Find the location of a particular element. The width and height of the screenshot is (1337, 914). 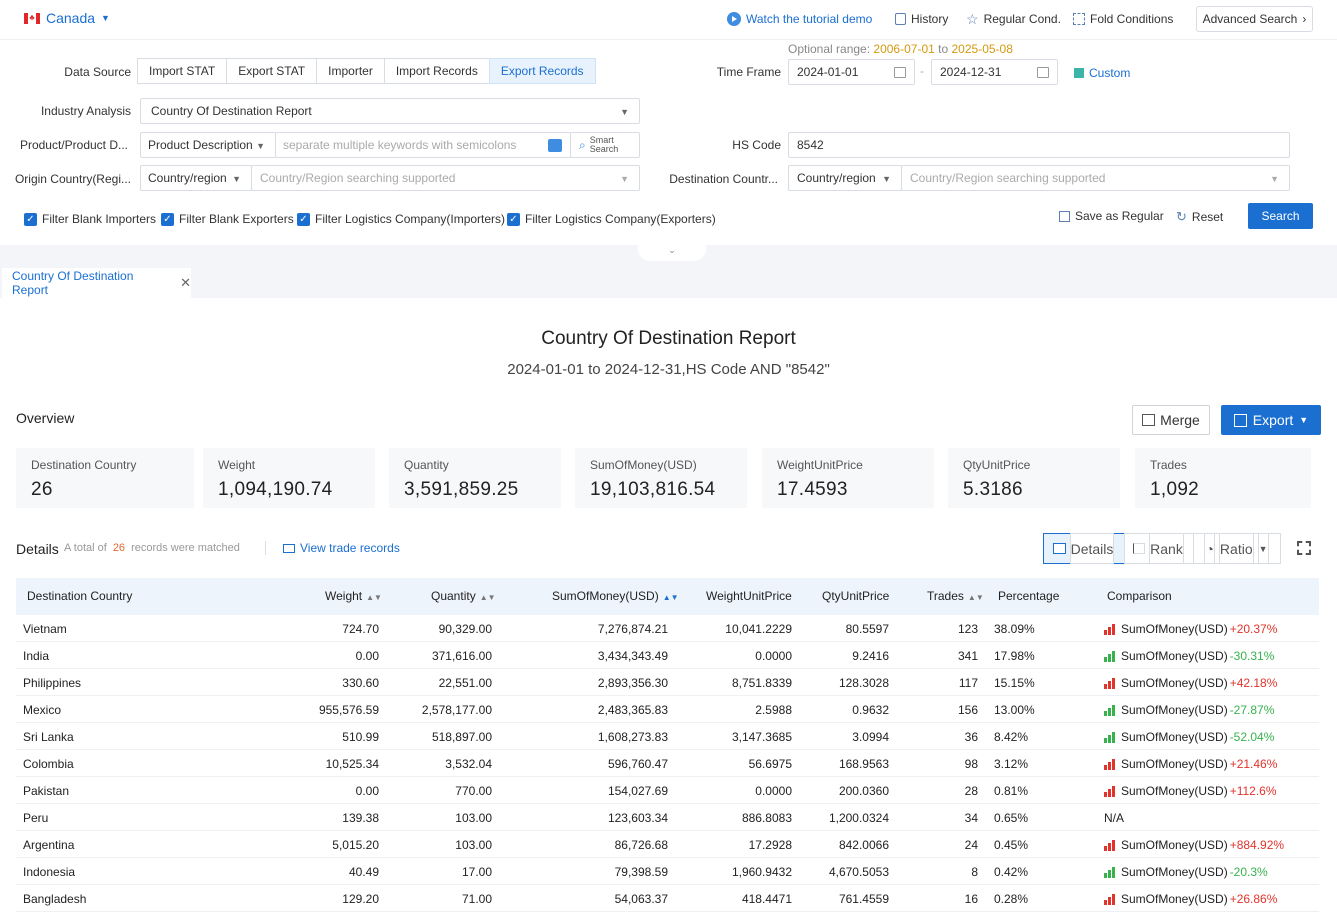

fold-label: Fold Conditions is located at coordinates (1132, 19).